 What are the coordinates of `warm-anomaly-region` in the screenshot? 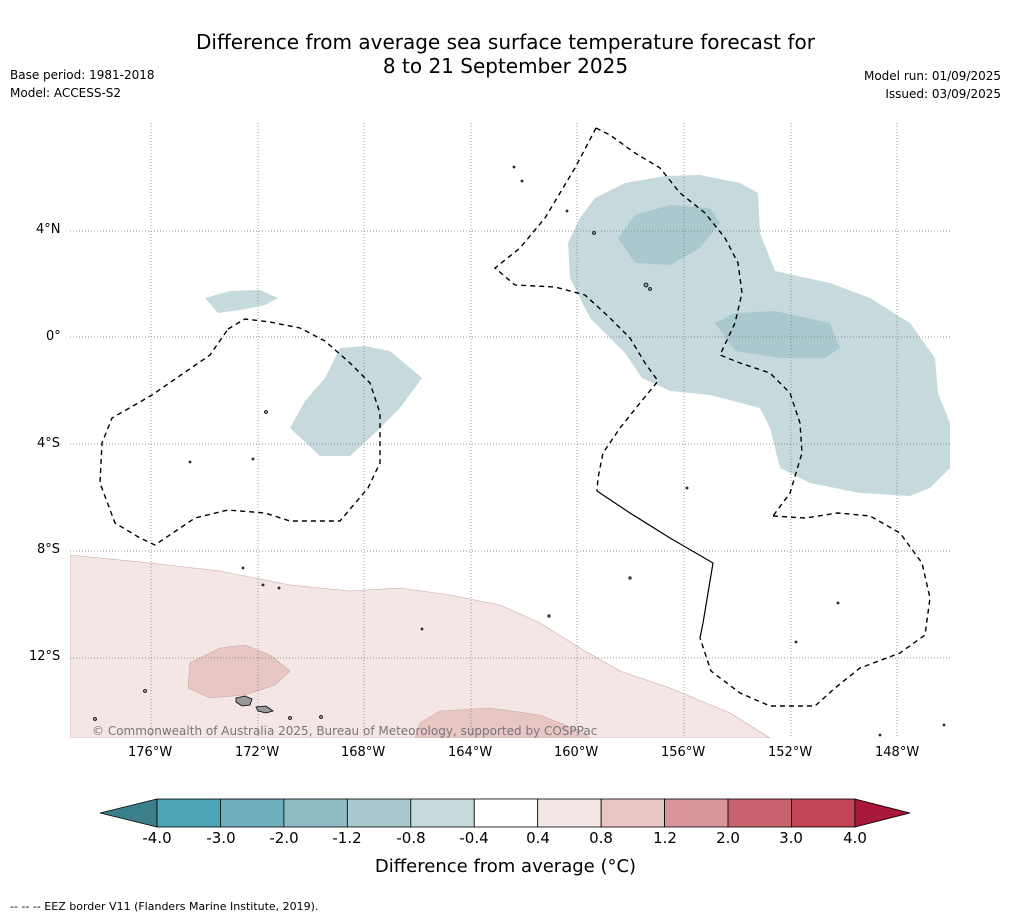 It's located at (420, 646).